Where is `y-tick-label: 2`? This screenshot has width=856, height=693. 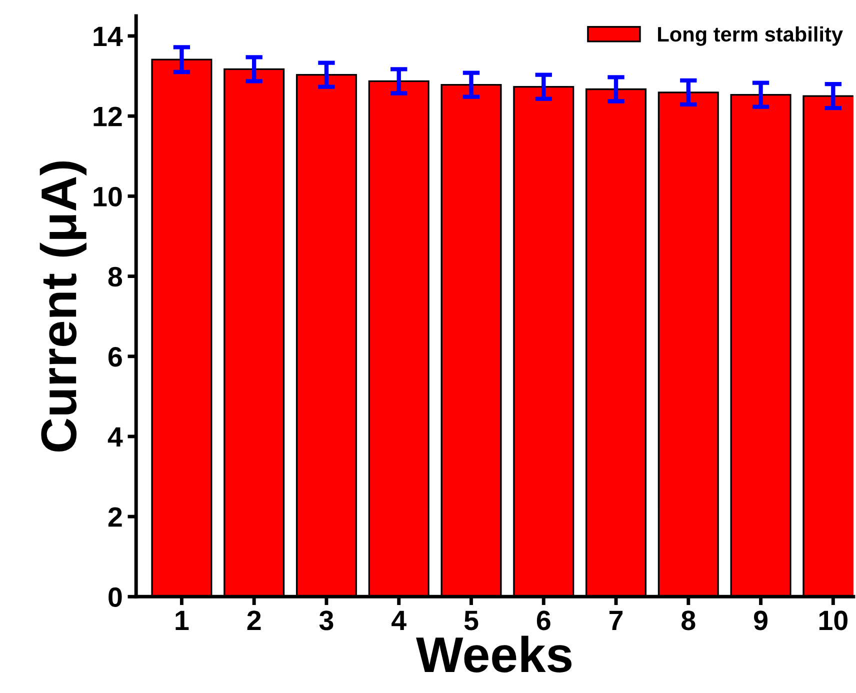 y-tick-label: 2 is located at coordinates (115, 517).